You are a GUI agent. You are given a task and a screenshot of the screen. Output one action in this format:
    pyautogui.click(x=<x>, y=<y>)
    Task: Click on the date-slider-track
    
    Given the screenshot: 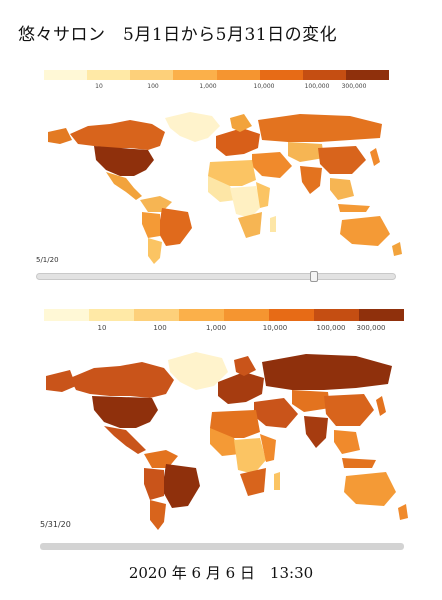 What is the action you would take?
    pyautogui.click(x=216, y=276)
    